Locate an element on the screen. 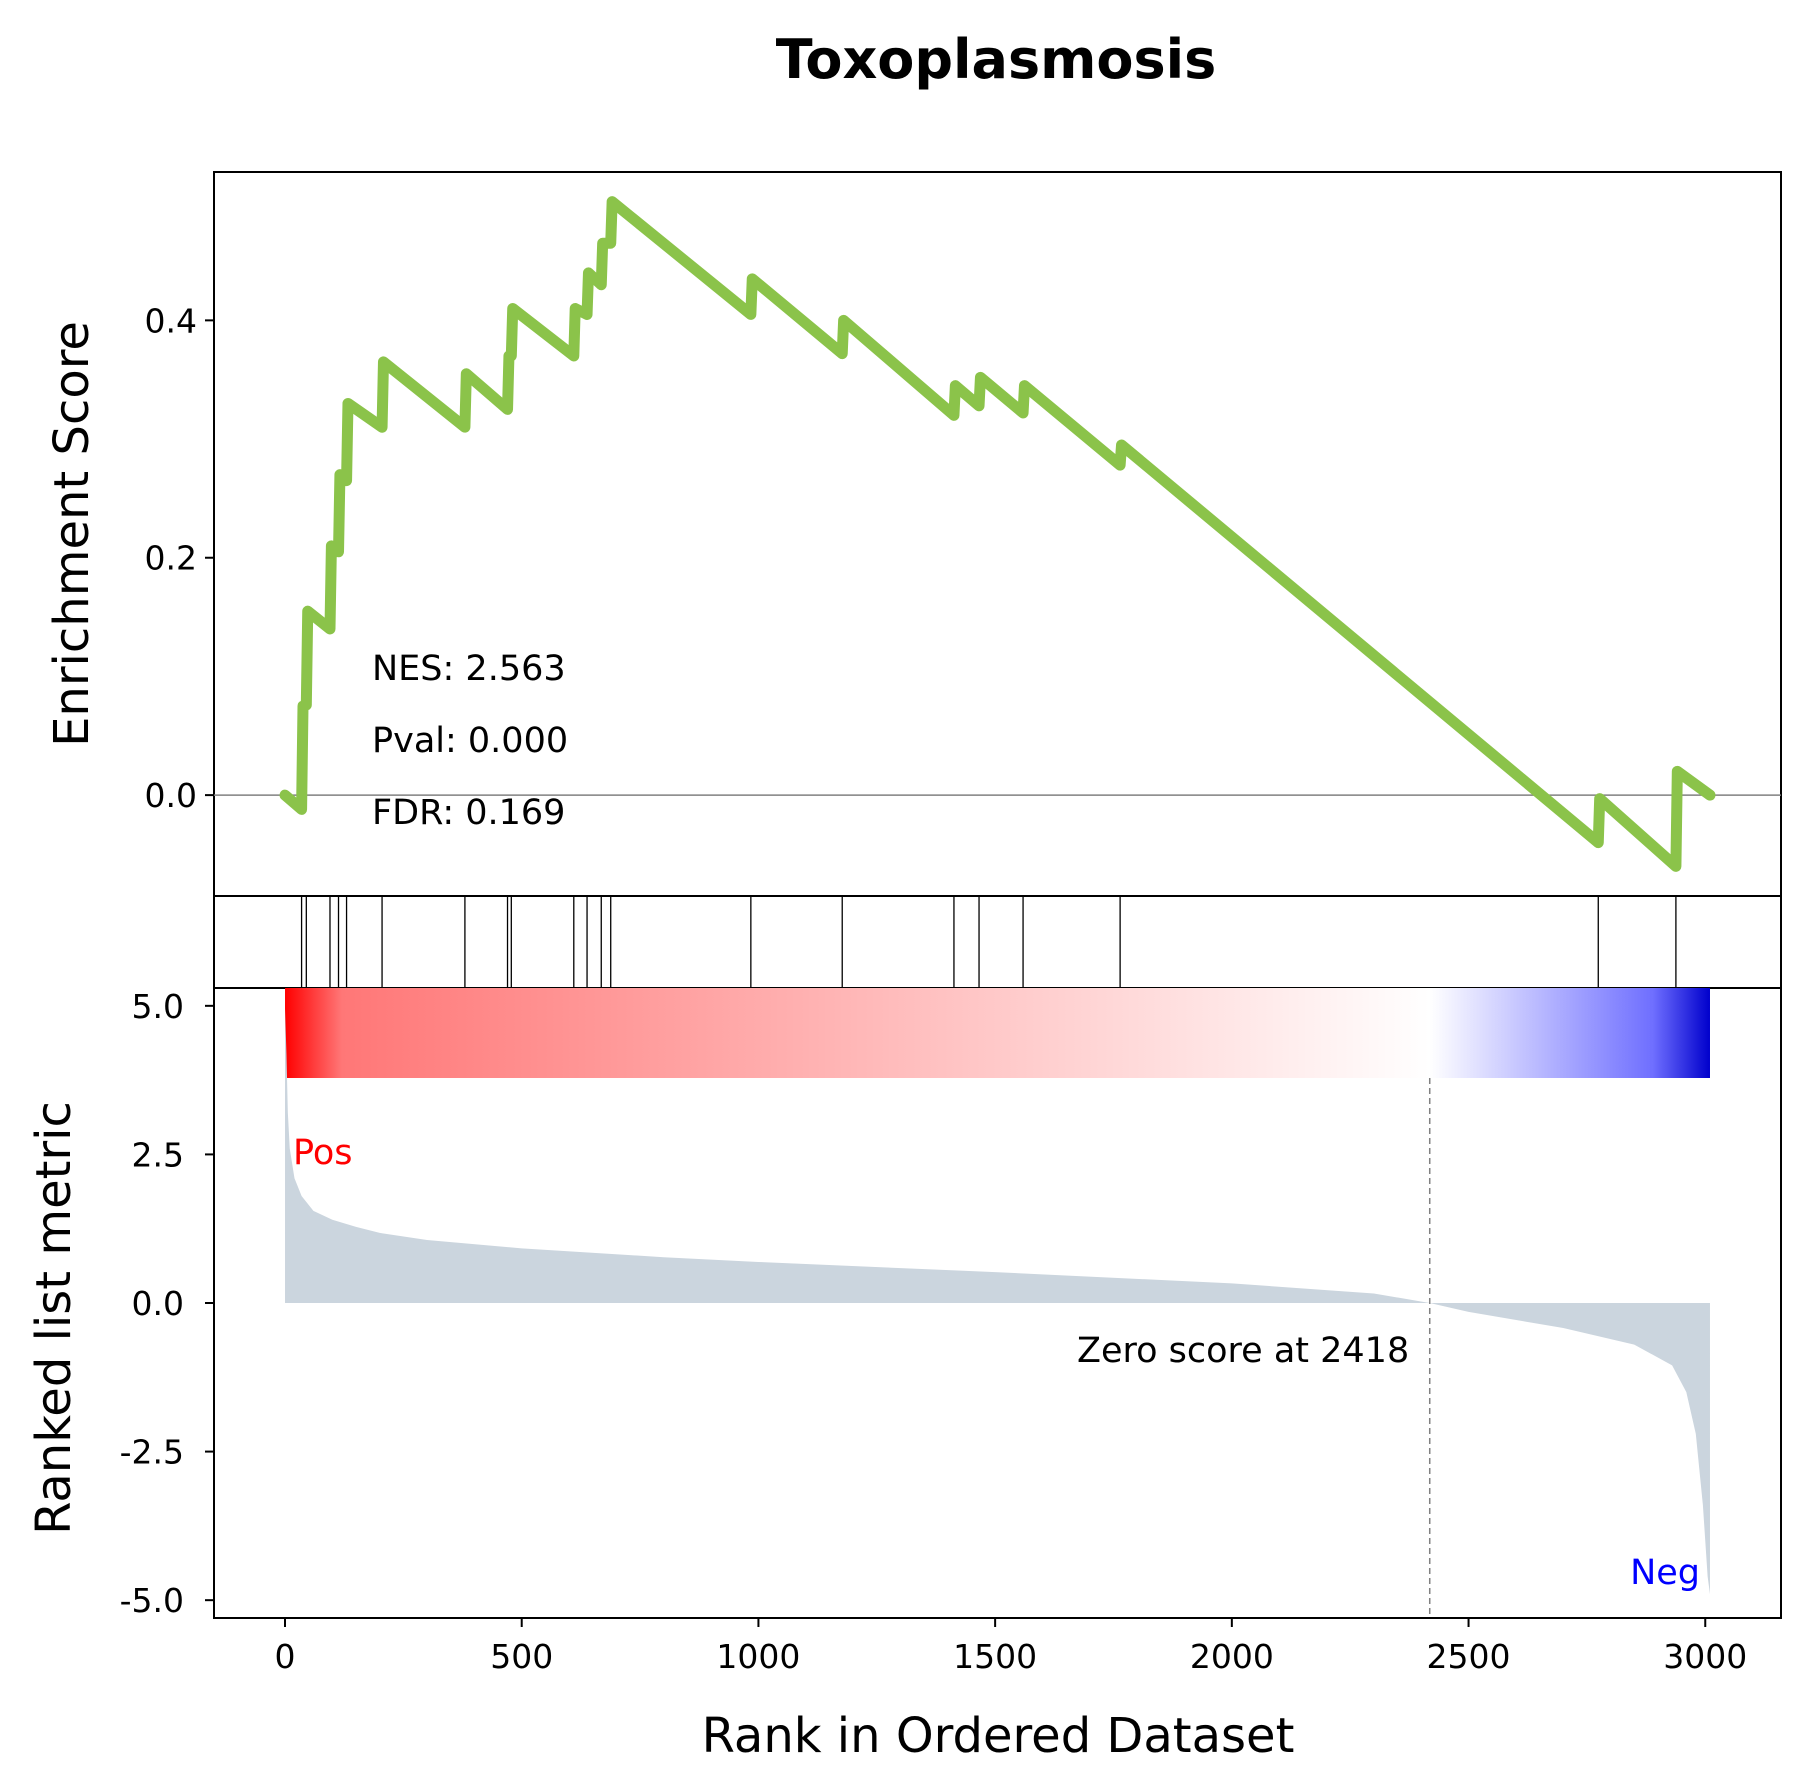 This screenshot has width=1807, height=1786. x-tick-label: 2500 is located at coordinates (1469, 1656).